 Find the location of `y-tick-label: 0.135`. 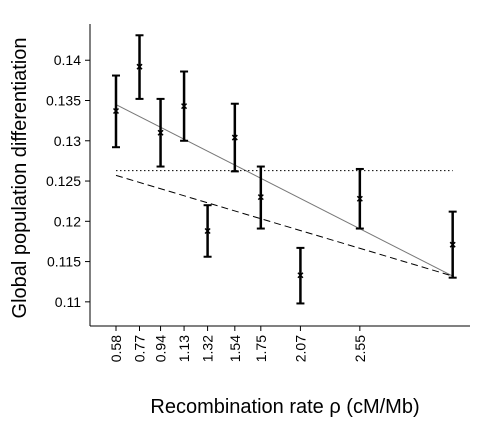

y-tick-label: 0.135 is located at coordinates (63, 101).